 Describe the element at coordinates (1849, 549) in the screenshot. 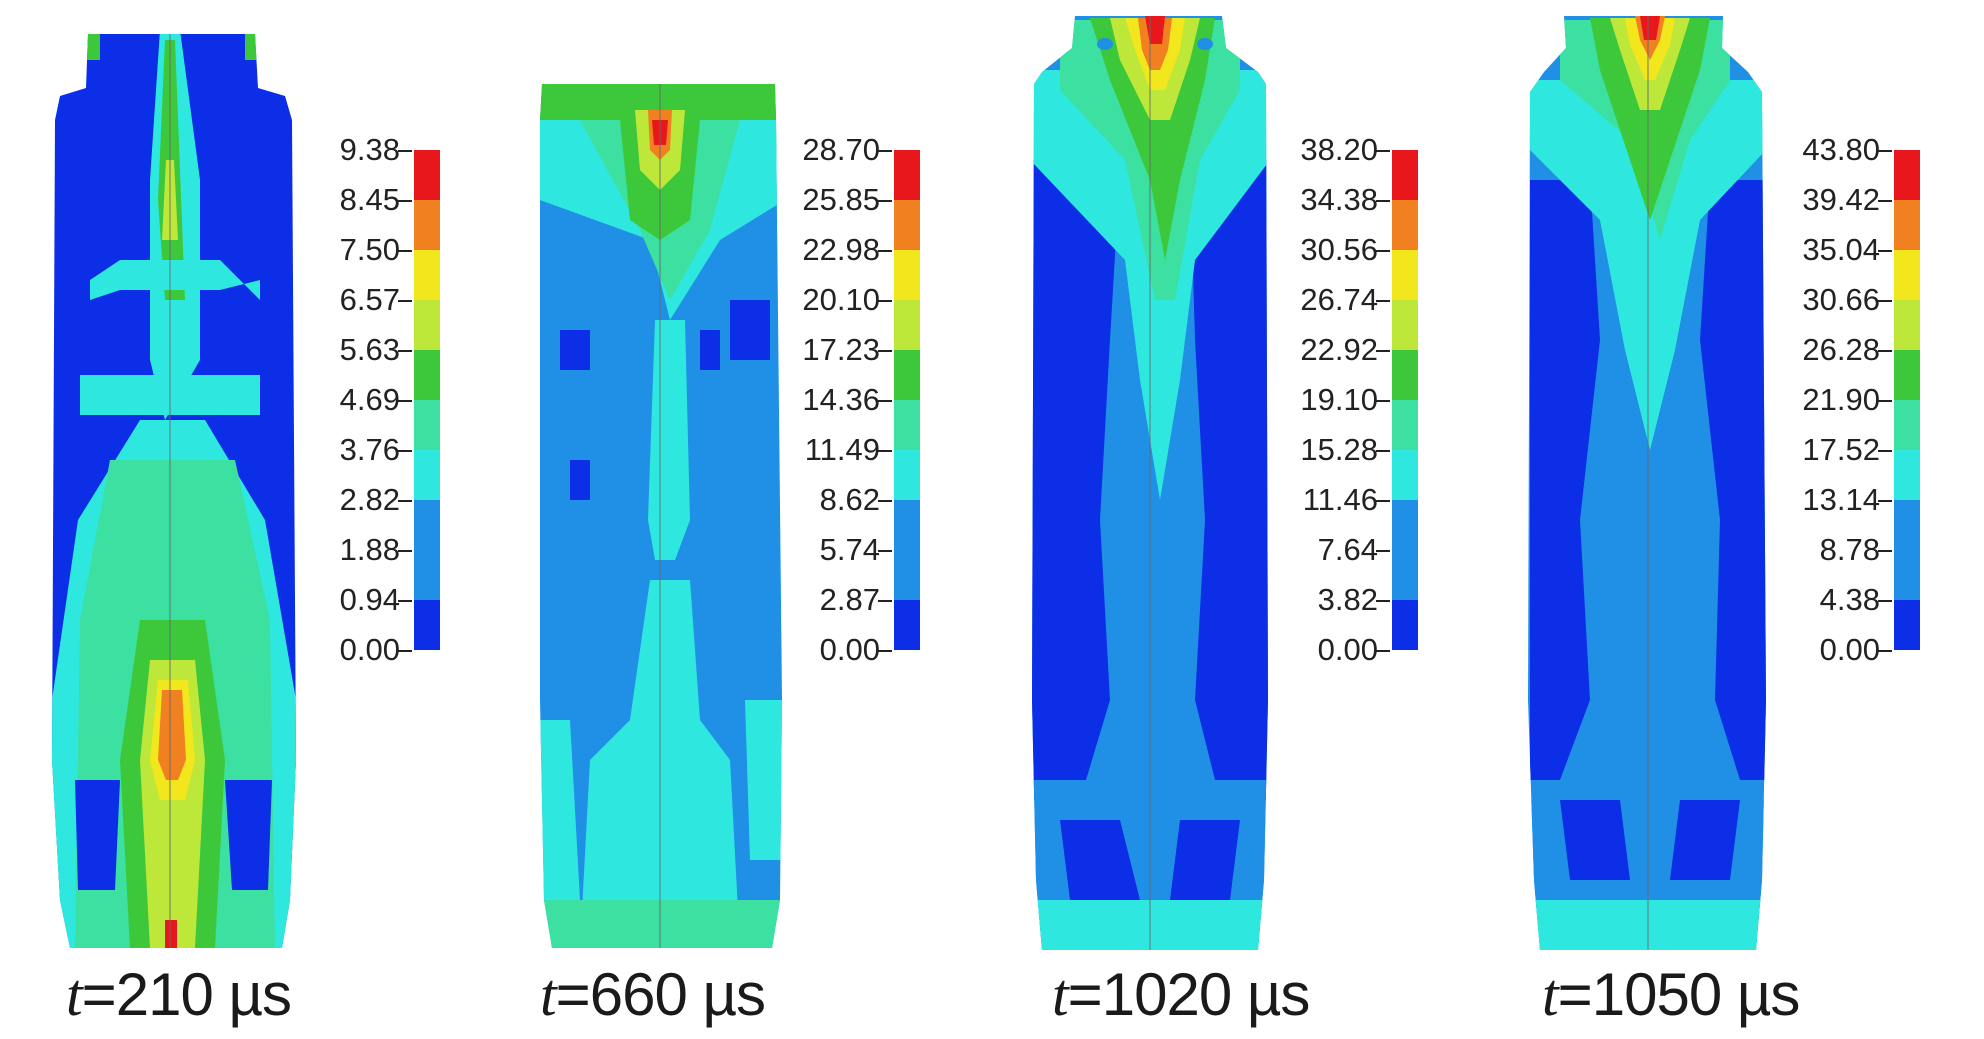

I see `colorbar-tick-label: 8.78` at that location.